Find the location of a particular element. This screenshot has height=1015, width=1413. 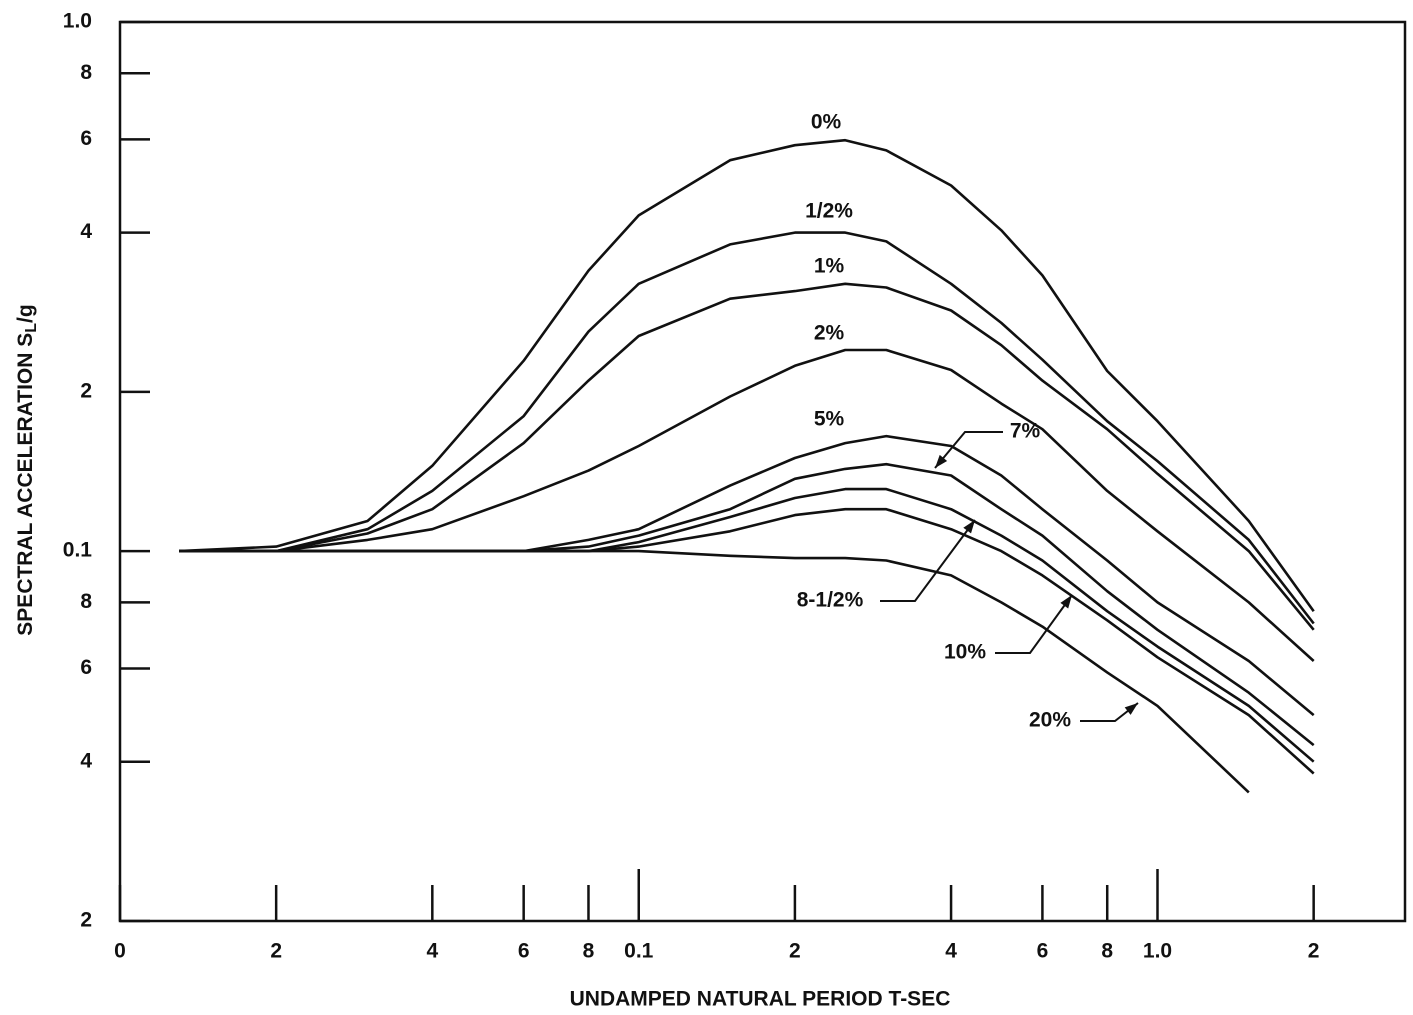

x-tick-label: 0.1 is located at coordinates (639, 951).